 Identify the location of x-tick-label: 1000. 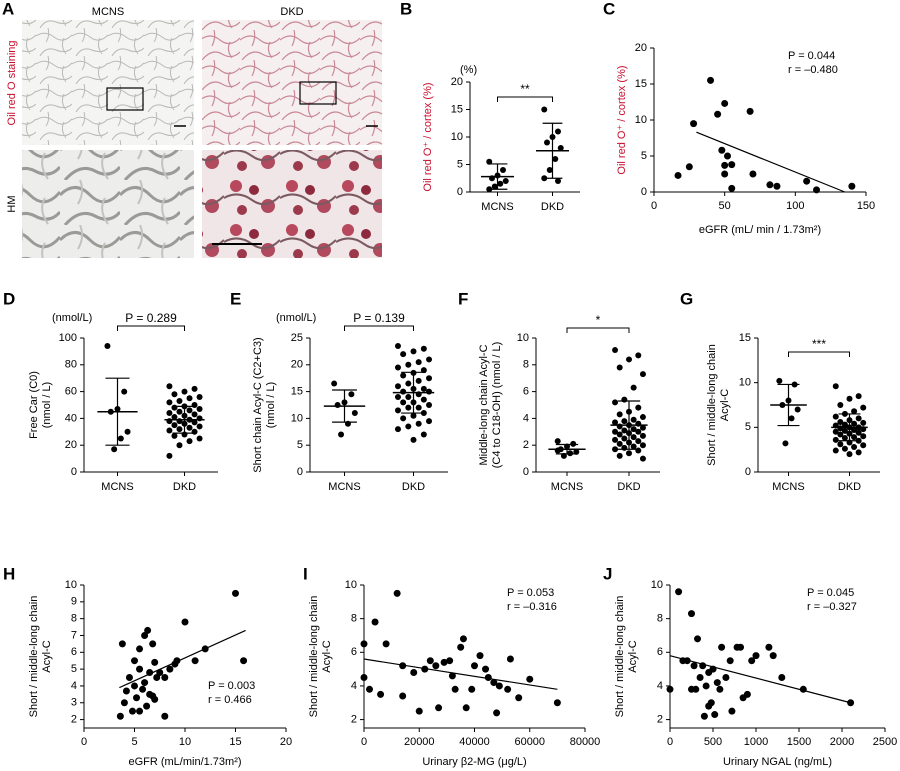
(756, 742).